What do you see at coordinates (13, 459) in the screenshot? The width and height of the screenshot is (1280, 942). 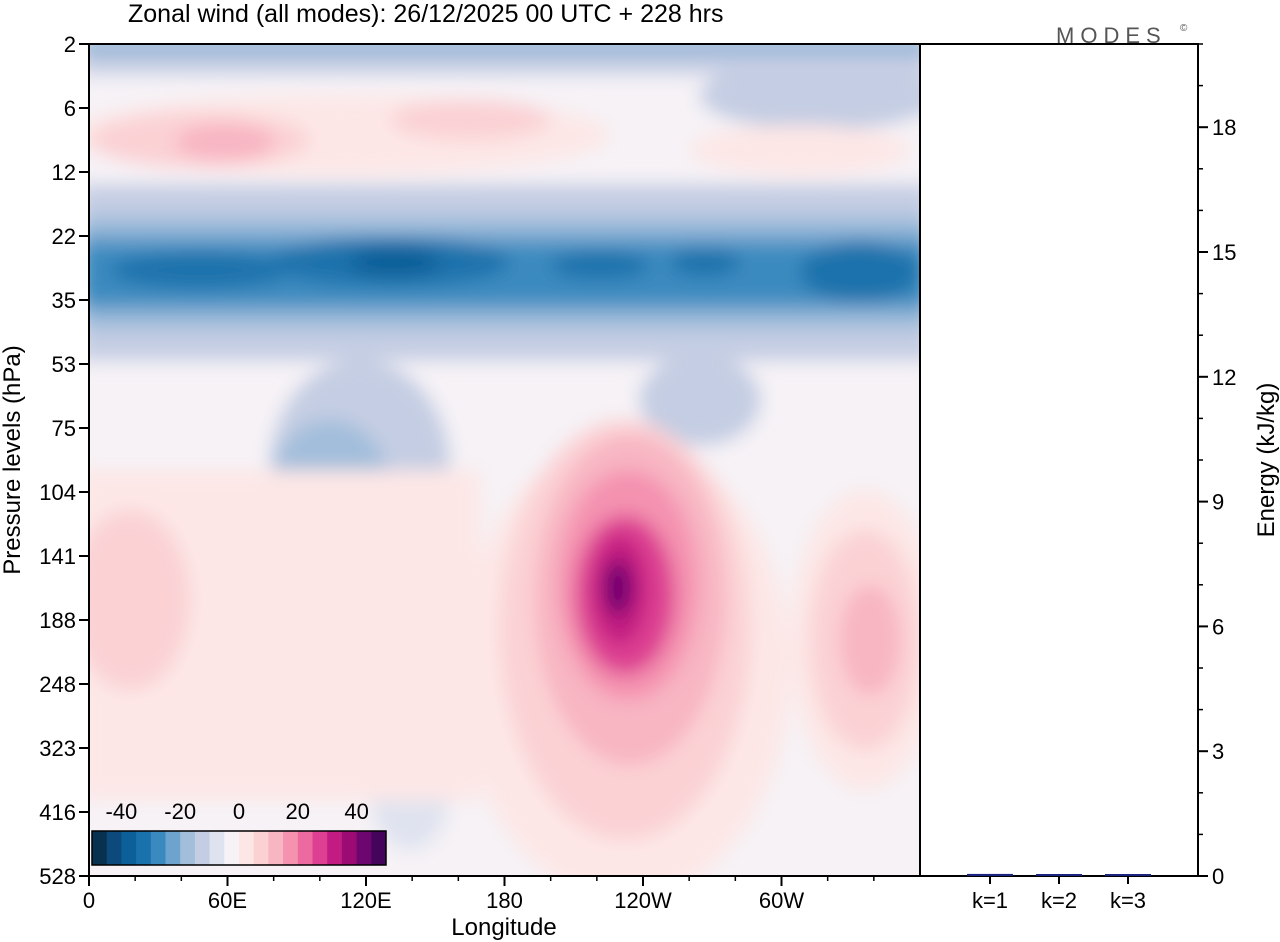 I see `y-axis-label: Pressure levels (hPa)` at bounding box center [13, 459].